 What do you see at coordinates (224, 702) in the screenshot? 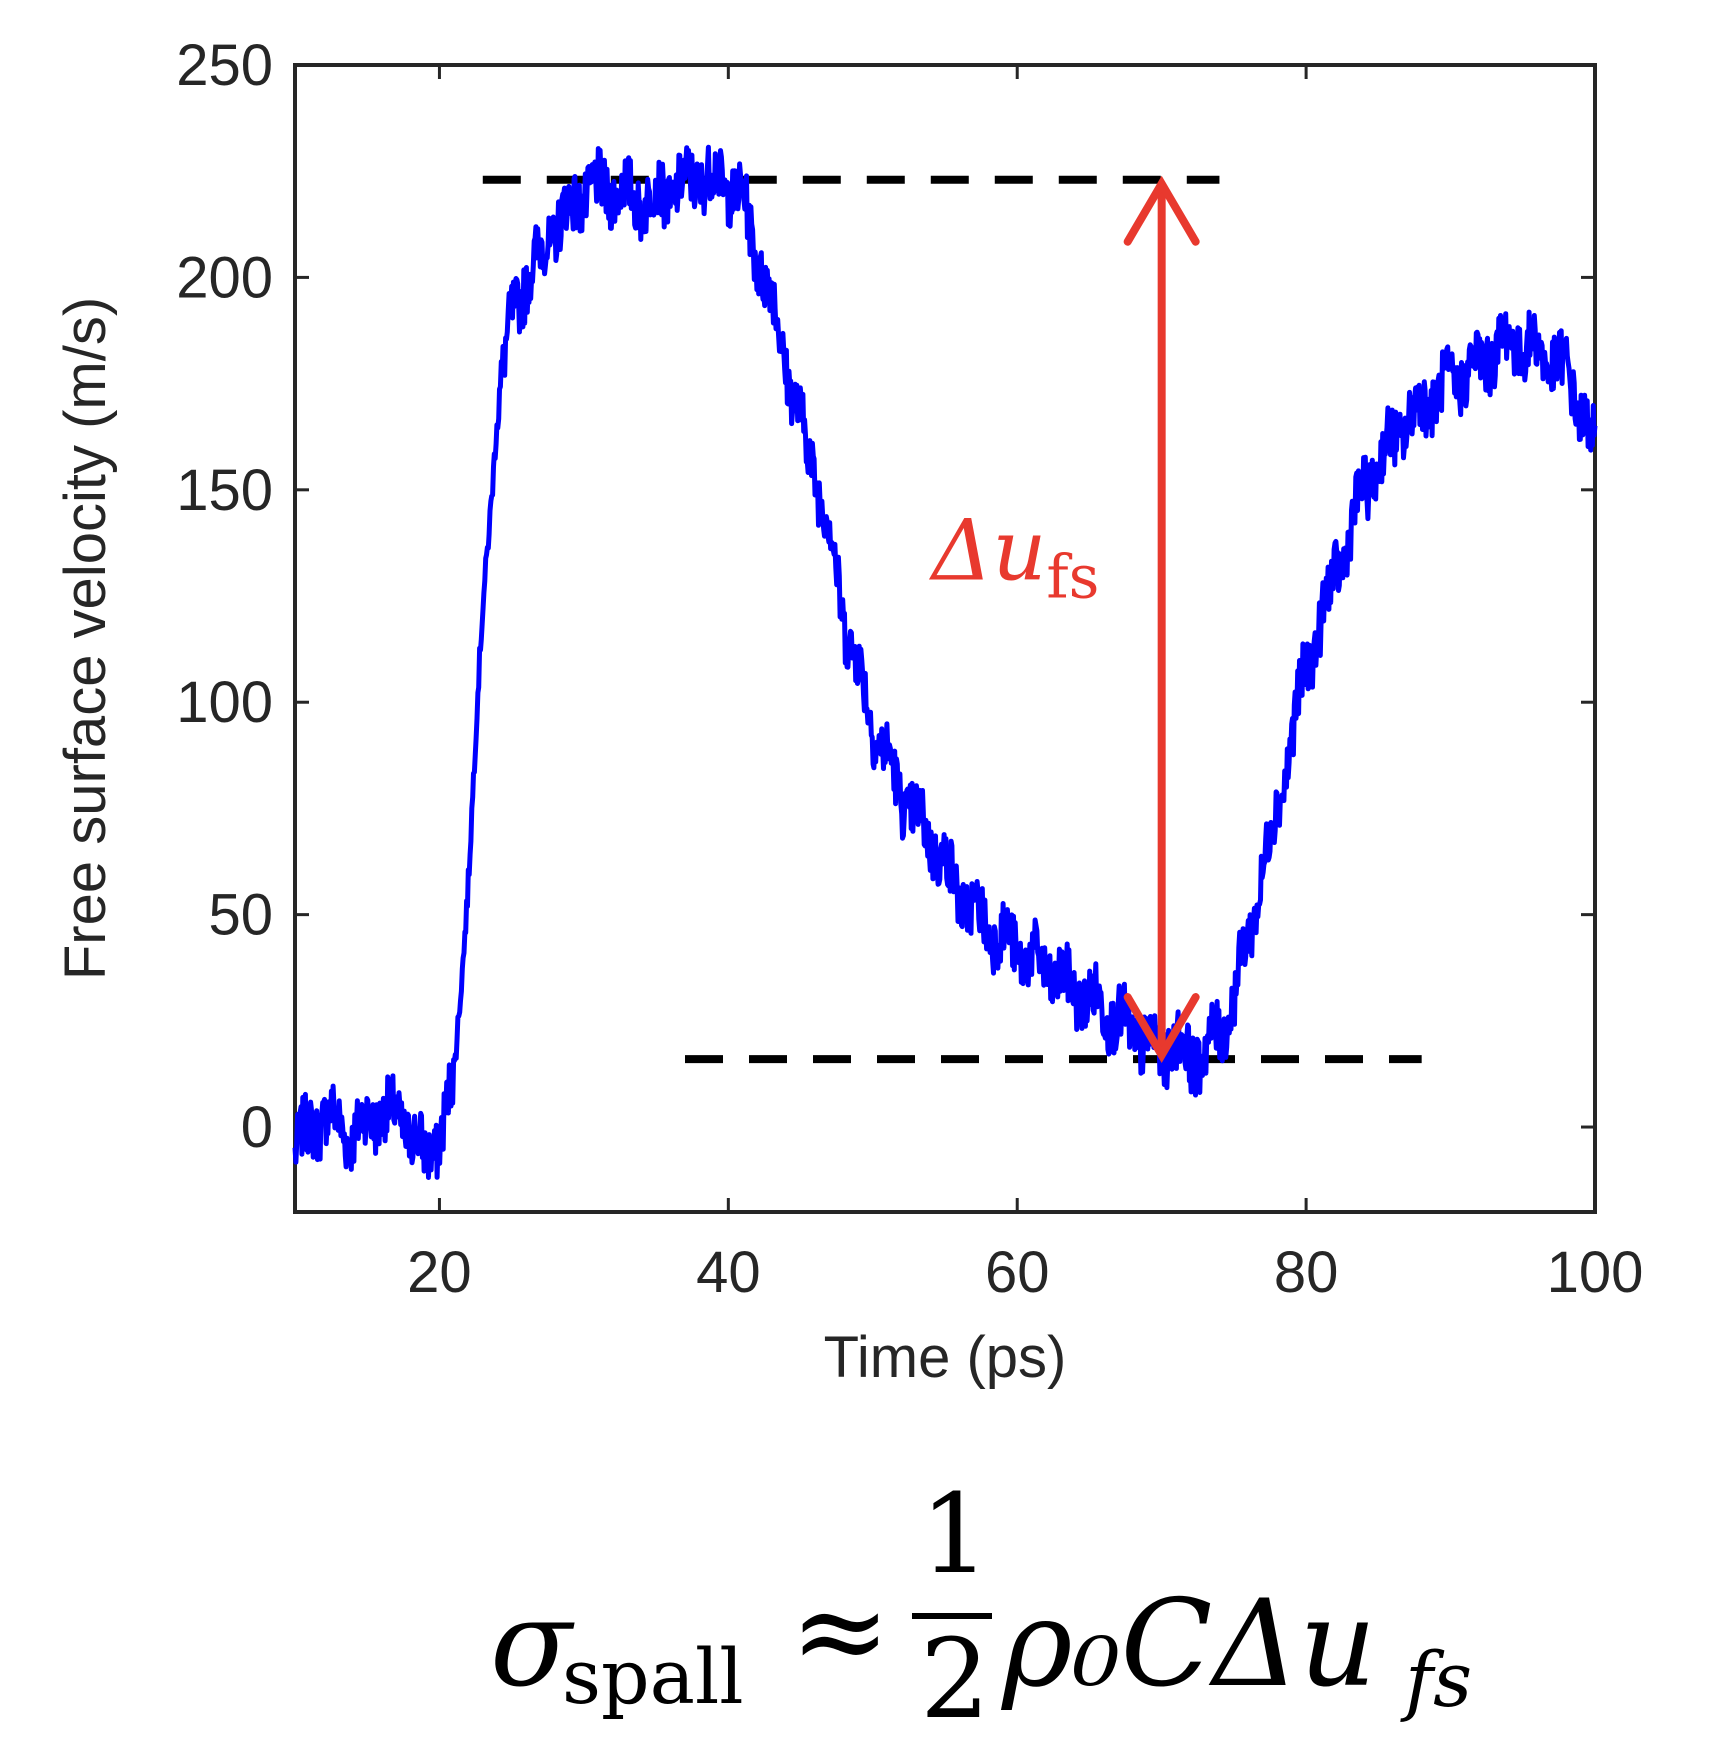
I see `y-tick-label: 100` at bounding box center [224, 702].